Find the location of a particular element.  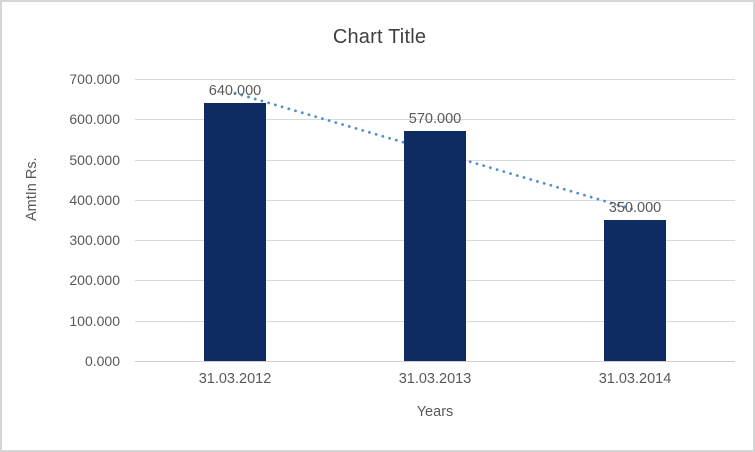

data-label: 350.000 is located at coordinates (635, 208).